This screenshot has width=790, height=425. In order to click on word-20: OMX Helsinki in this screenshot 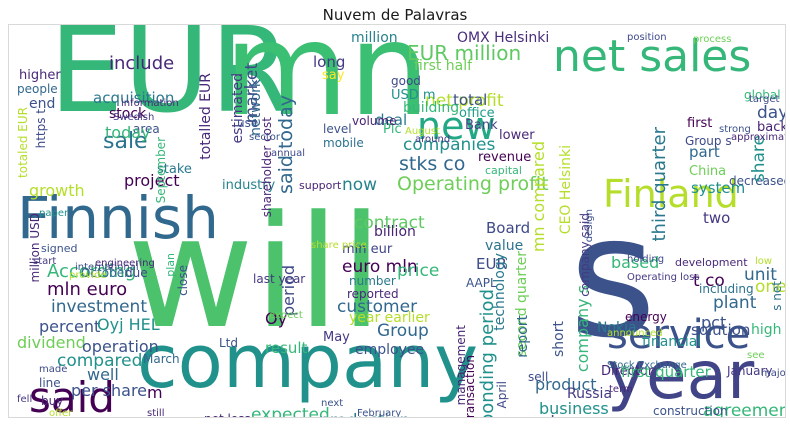, I will do `click(503, 38)`.